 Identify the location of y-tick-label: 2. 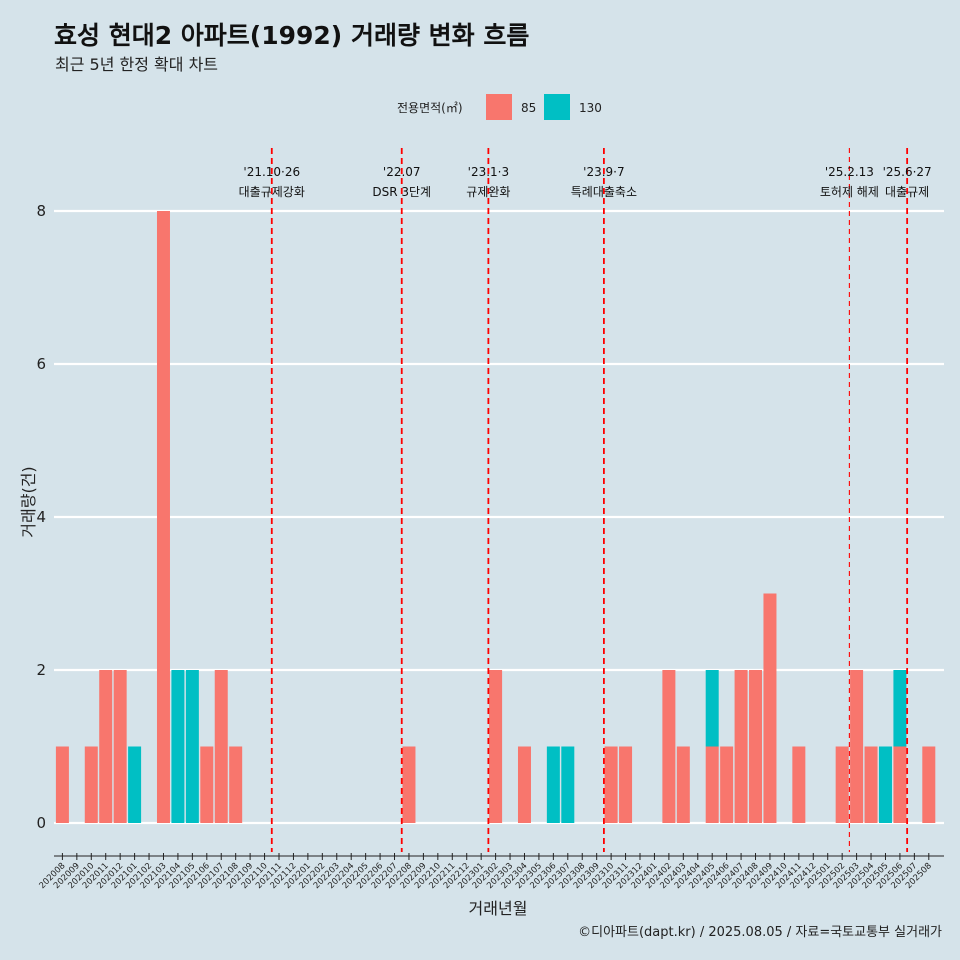
(41, 670).